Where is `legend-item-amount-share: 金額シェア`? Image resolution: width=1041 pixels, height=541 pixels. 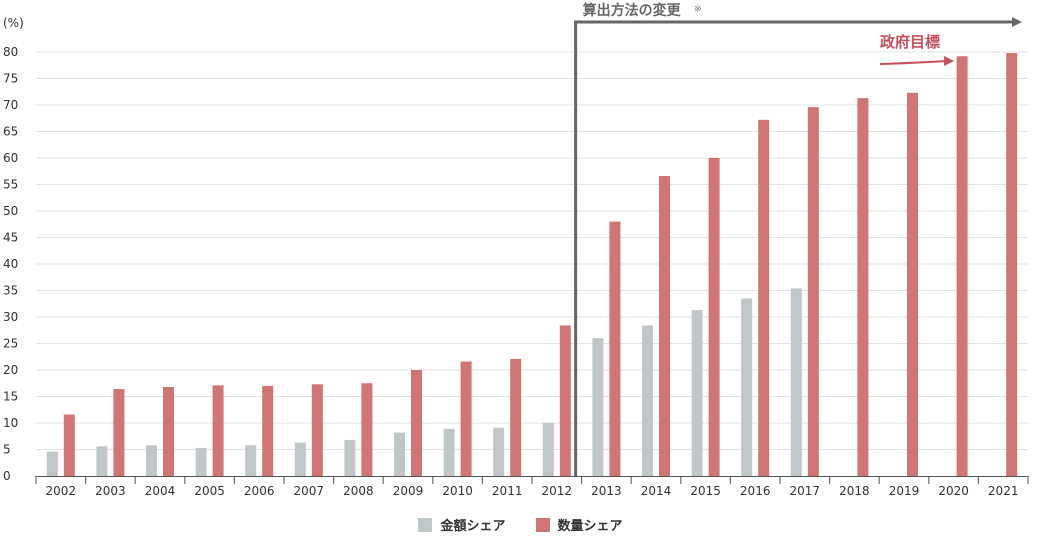 legend-item-amount-share: 金額シェア is located at coordinates (462, 524).